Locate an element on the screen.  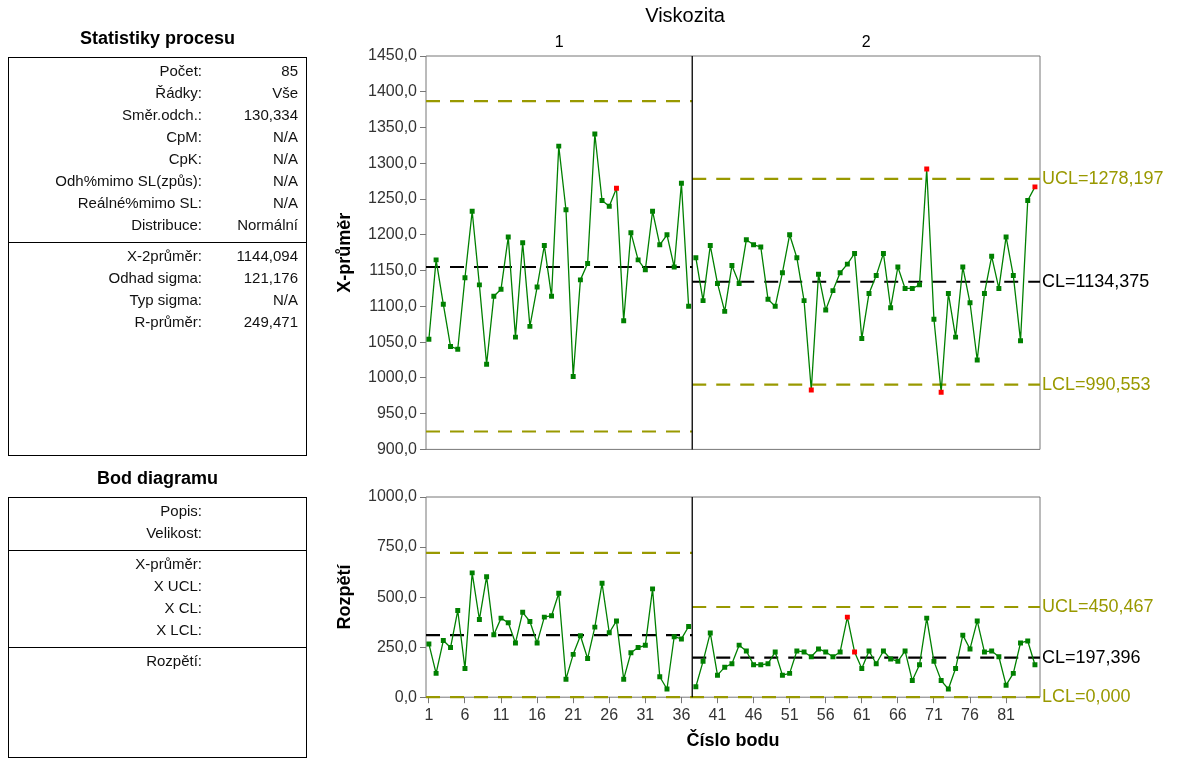
text: 121,176 is located at coordinates (270, 278).